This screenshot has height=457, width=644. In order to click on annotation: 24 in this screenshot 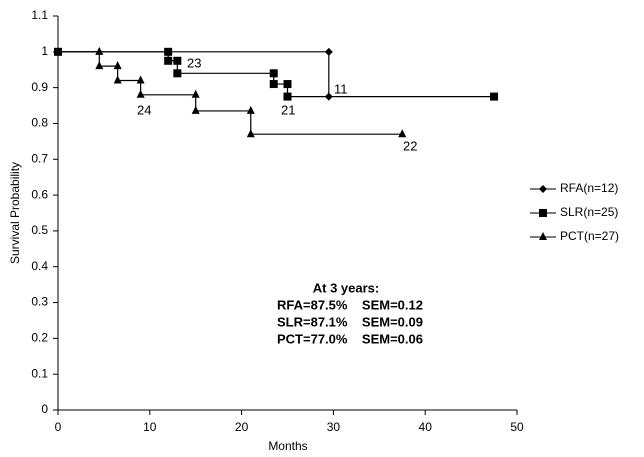, I will do `click(144, 109)`.